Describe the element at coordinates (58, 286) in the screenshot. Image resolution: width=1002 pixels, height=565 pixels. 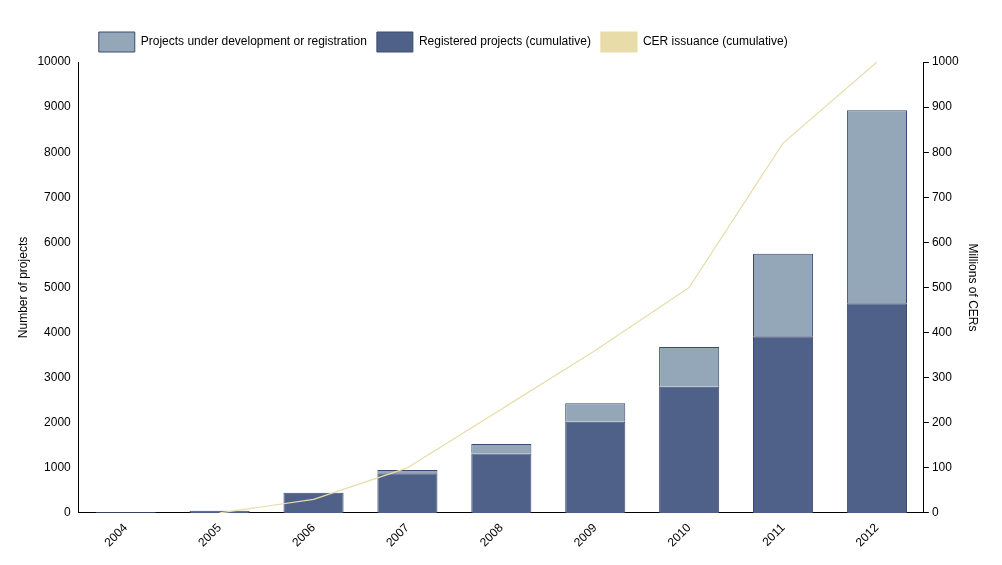
I see `y-tick-label: 5000` at that location.